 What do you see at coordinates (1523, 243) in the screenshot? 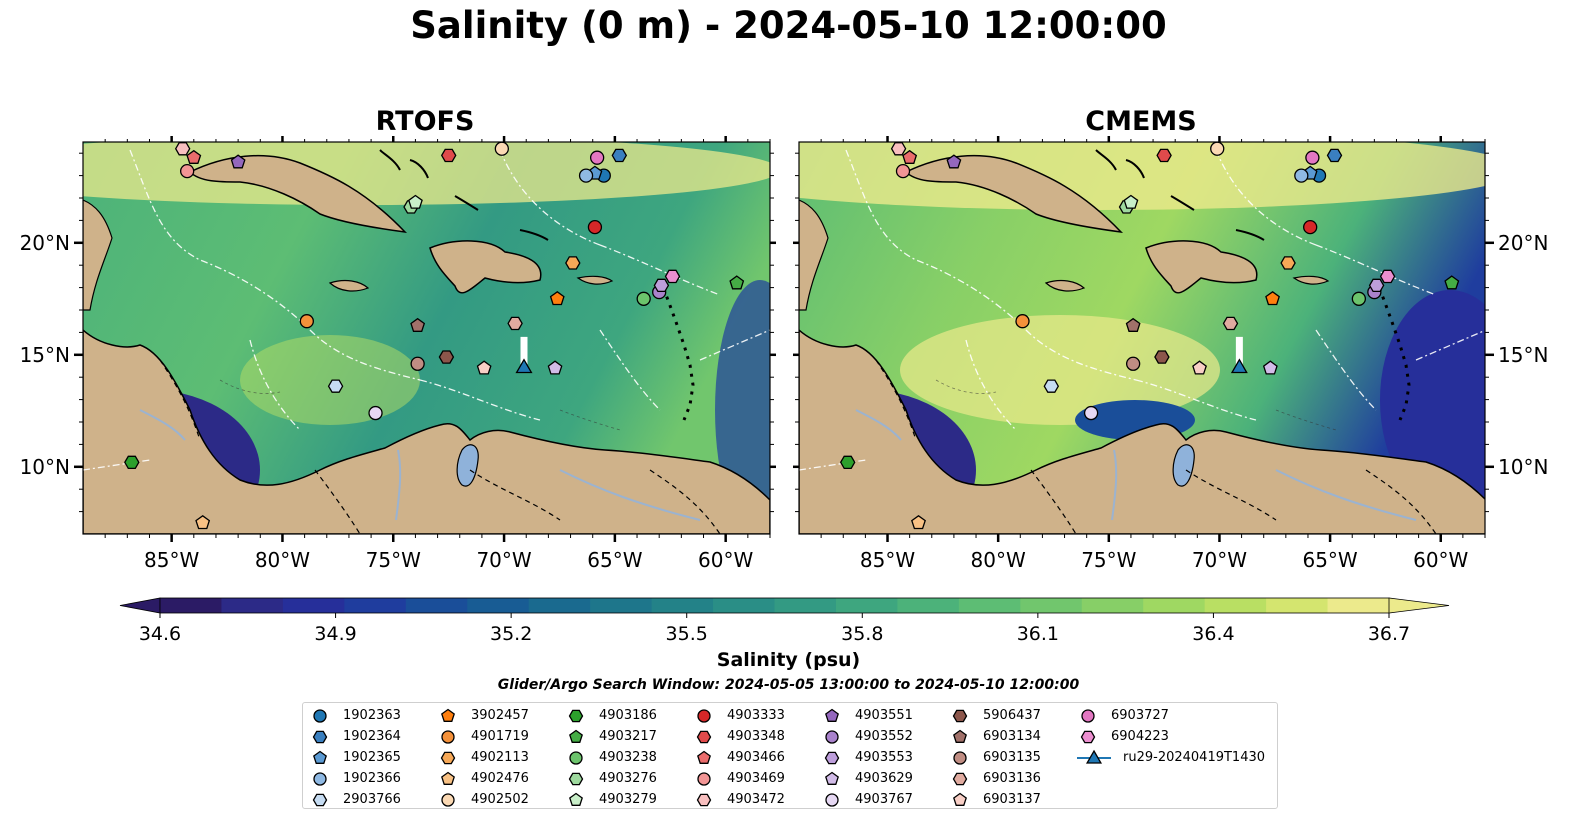
I see `lat-tick-label: 20°N` at bounding box center [1523, 243].